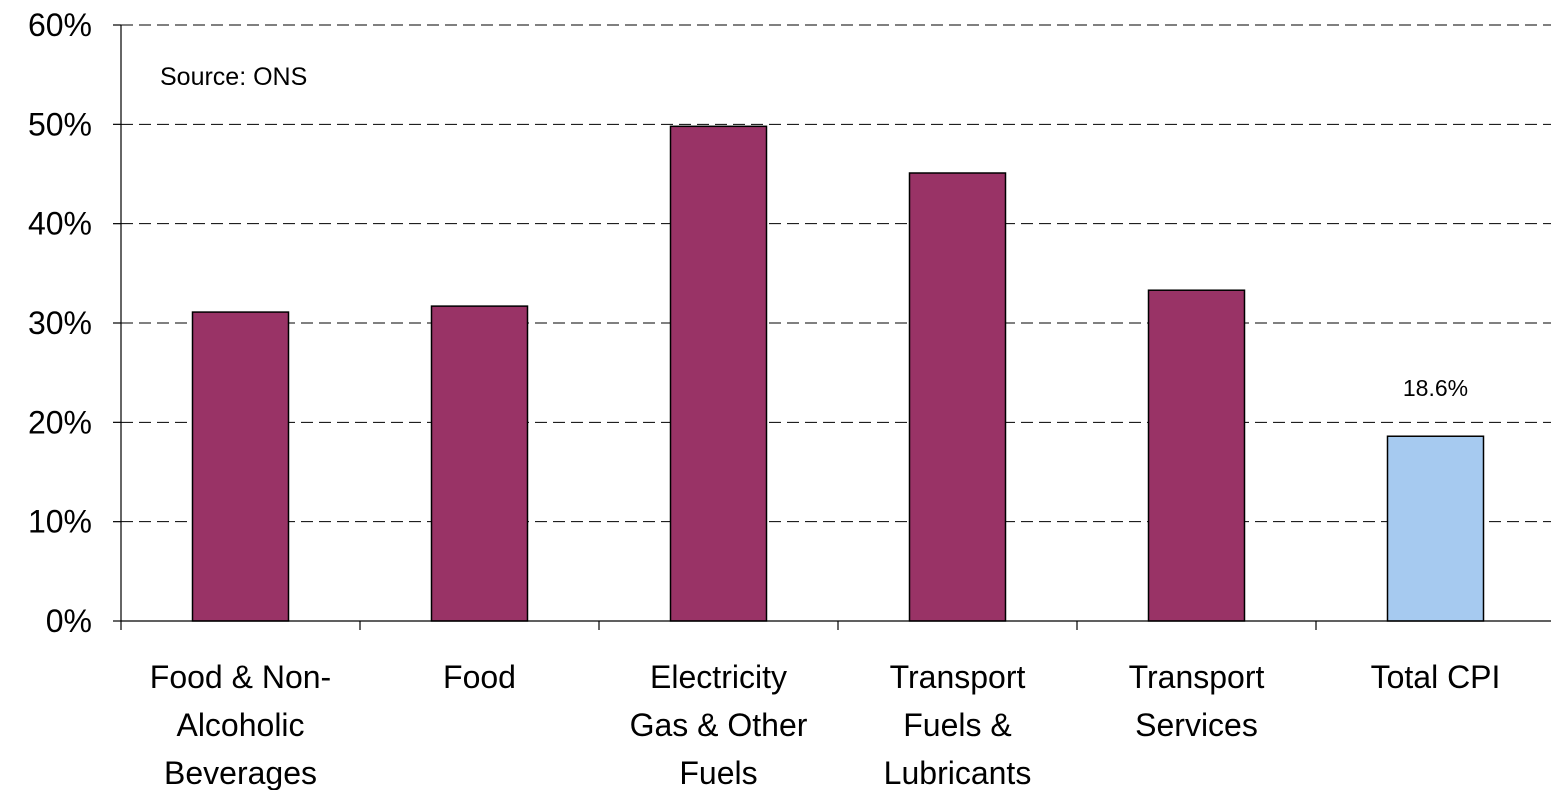 The height and width of the screenshot is (790, 1551). What do you see at coordinates (1436, 677) in the screenshot?
I see `category-label: Total CPI` at bounding box center [1436, 677].